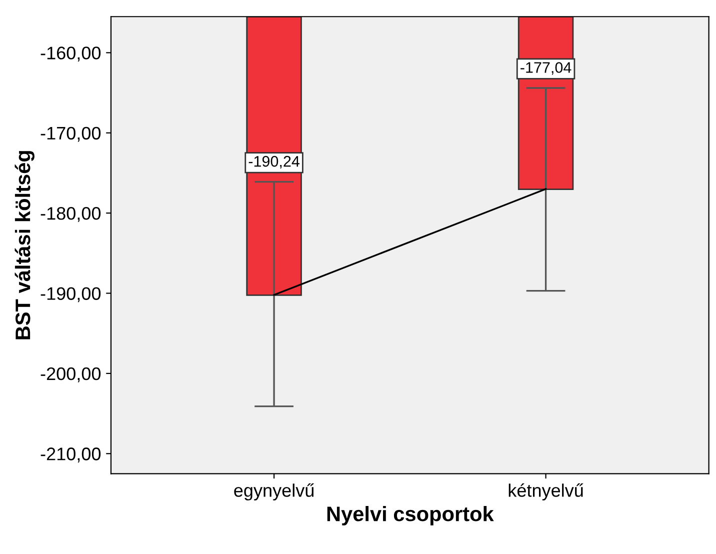  I want to click on y-tick-label: -190,00, so click(70, 294).